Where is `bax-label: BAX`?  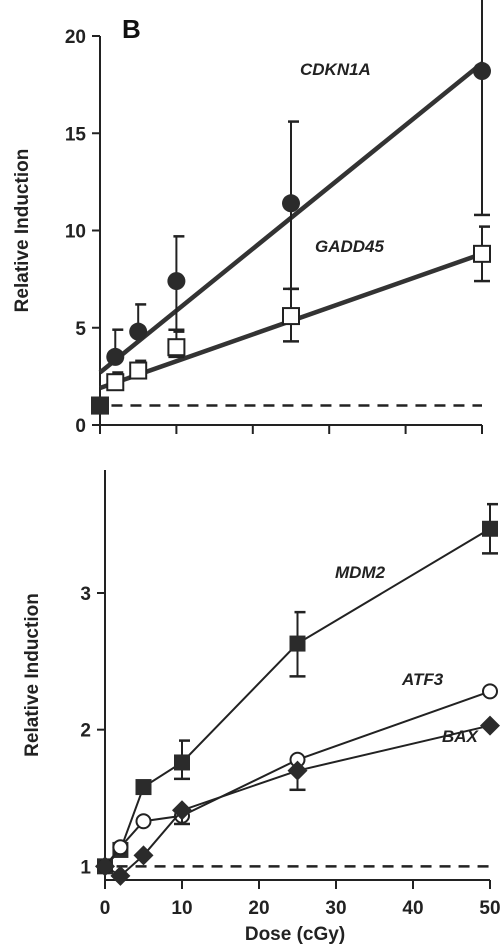
bax-label: BAX is located at coordinates (461, 736).